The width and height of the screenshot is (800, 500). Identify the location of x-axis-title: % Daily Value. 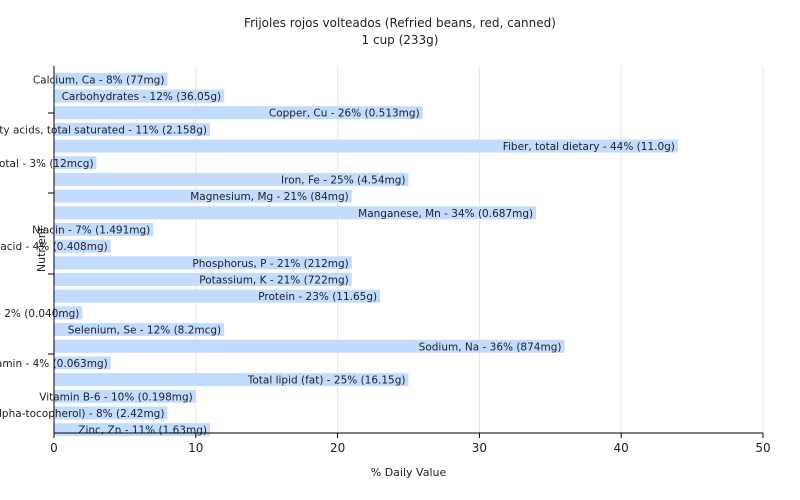
(409, 472).